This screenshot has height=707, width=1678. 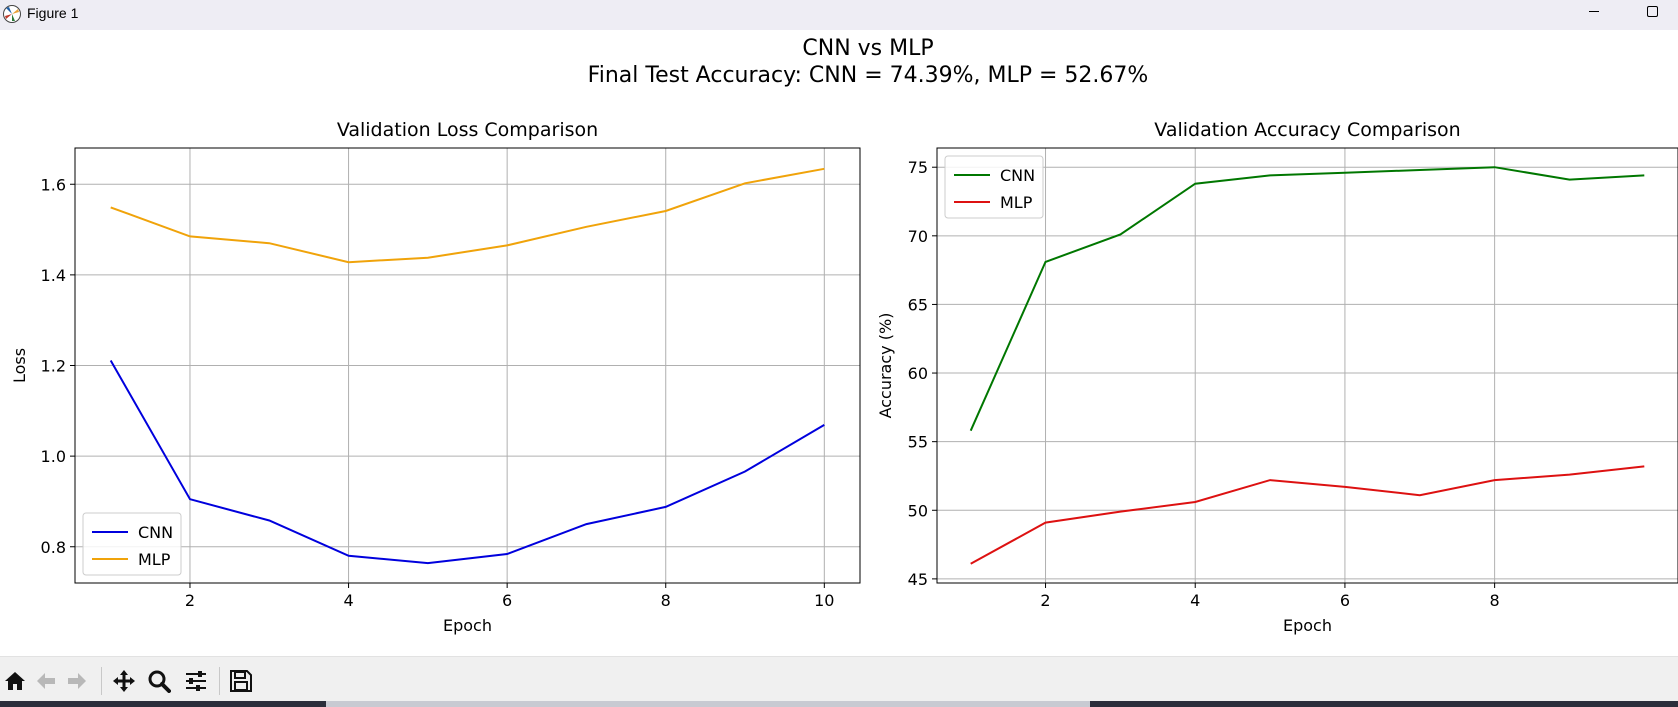 I want to click on home-icon, so click(x=15, y=681).